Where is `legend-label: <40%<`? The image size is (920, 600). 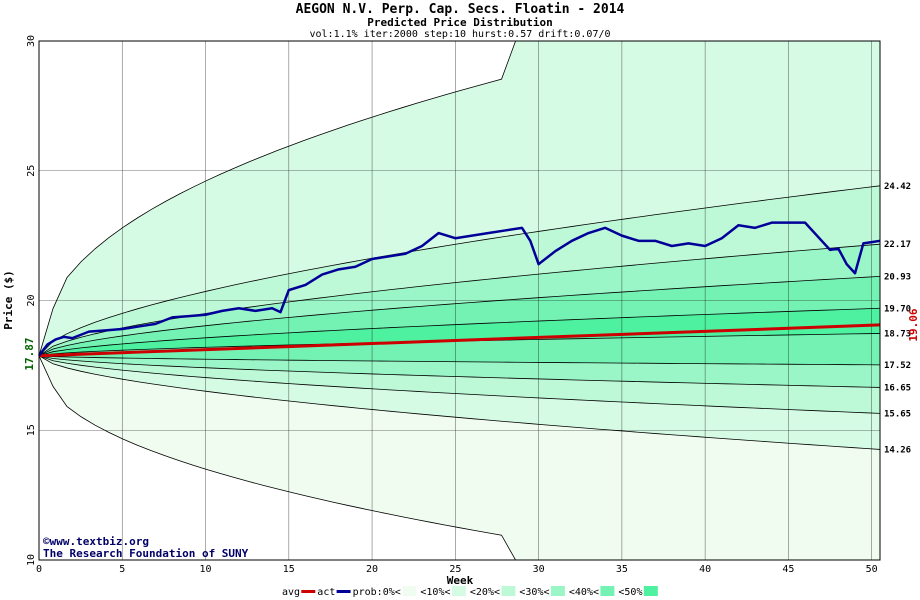 legend-label: <40%< is located at coordinates (584, 592).